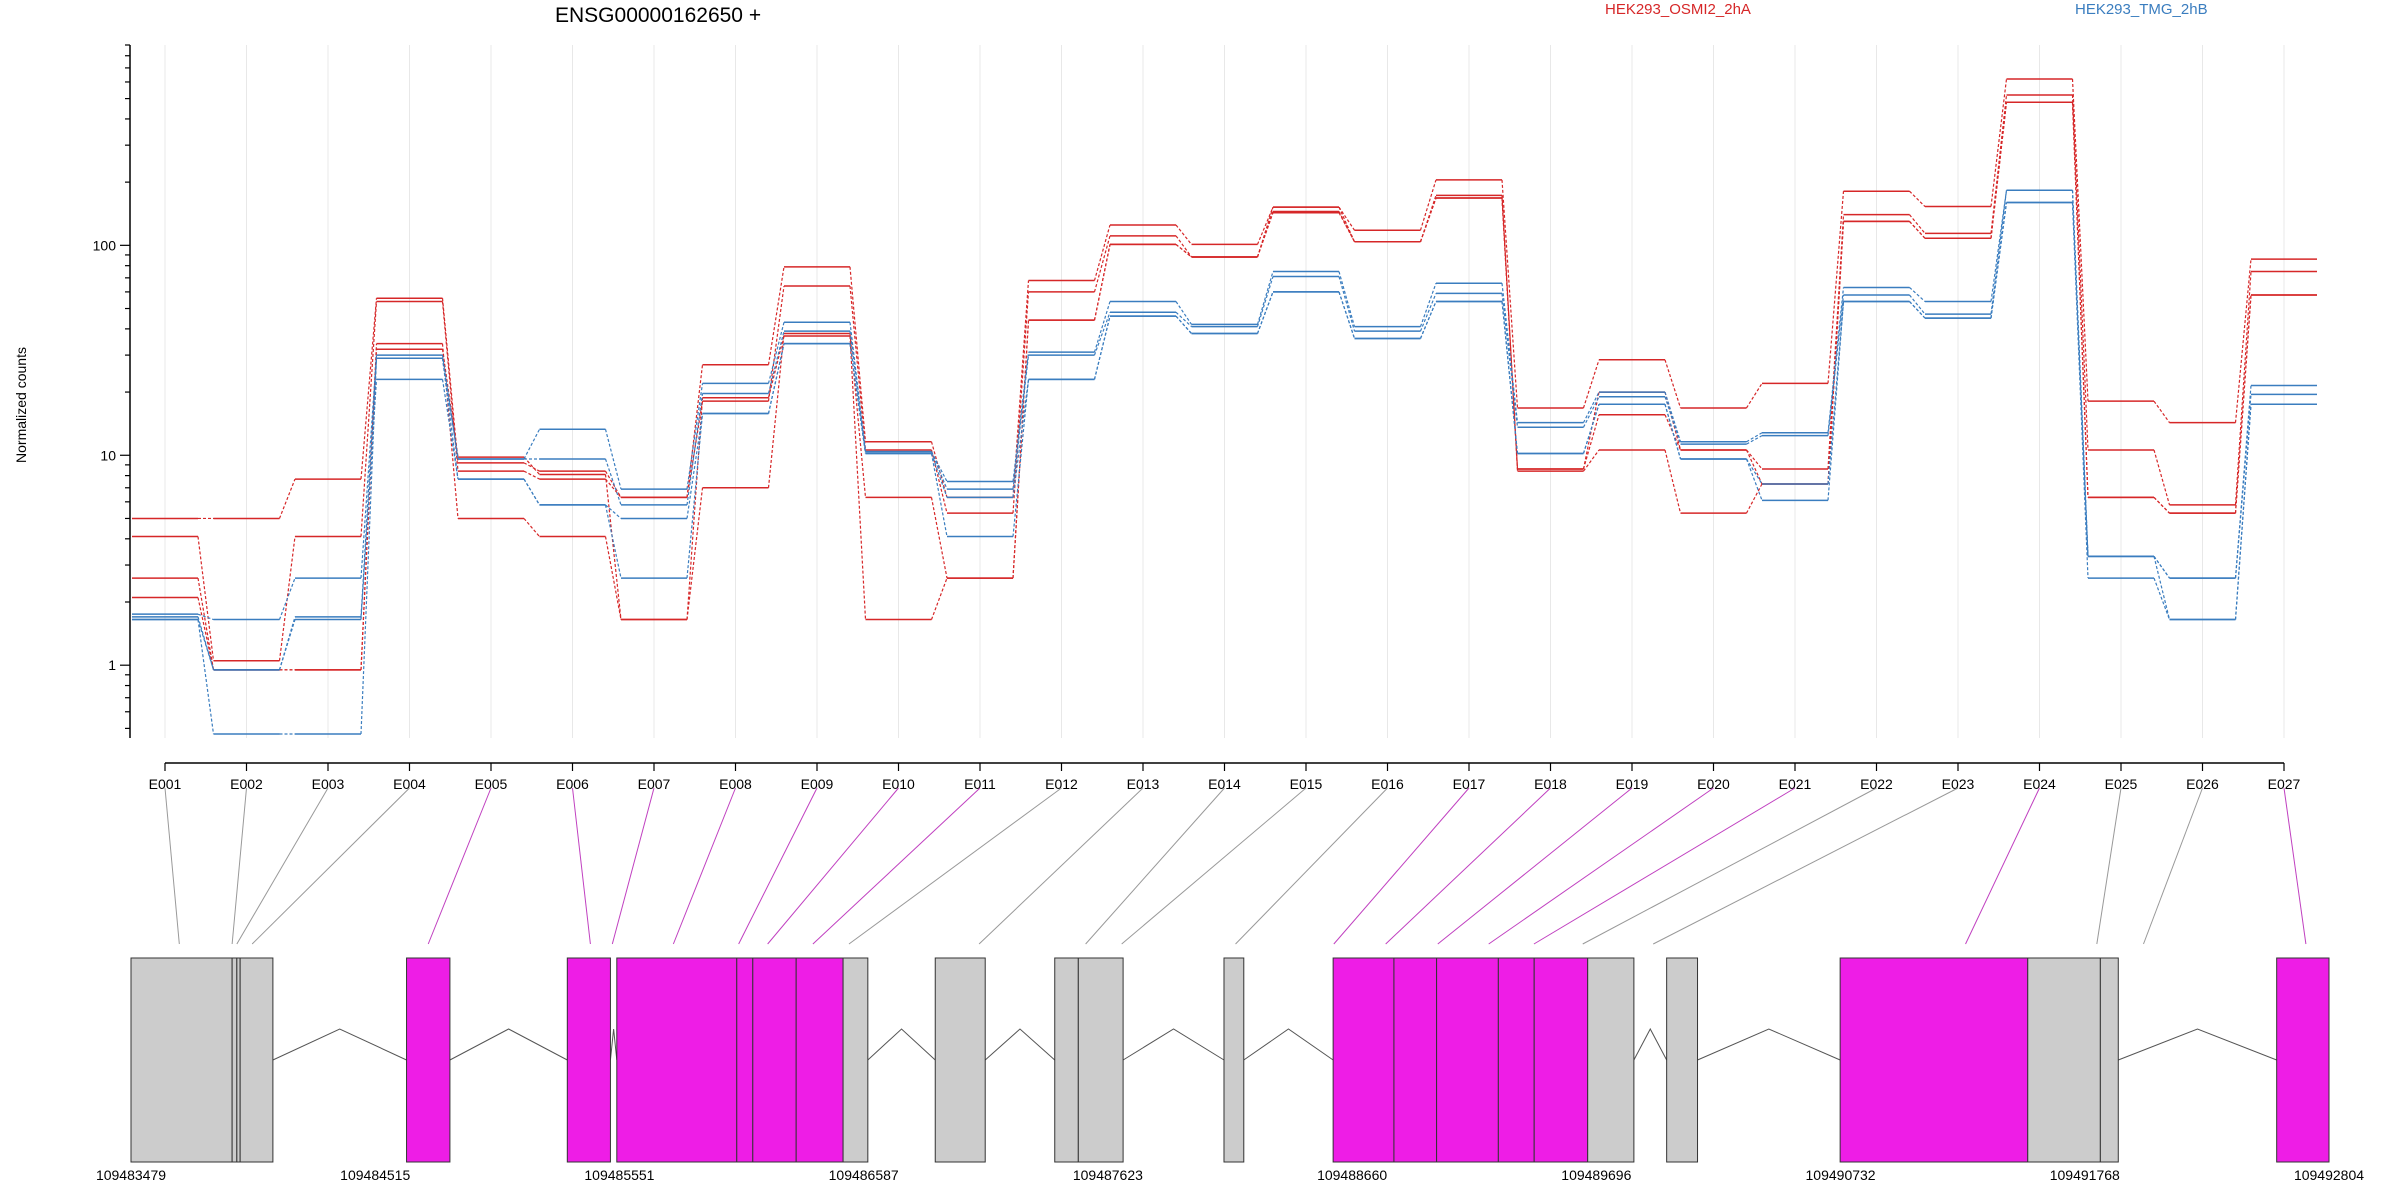  What do you see at coordinates (239, 866) in the screenshot?
I see `connector-e002` at bounding box center [239, 866].